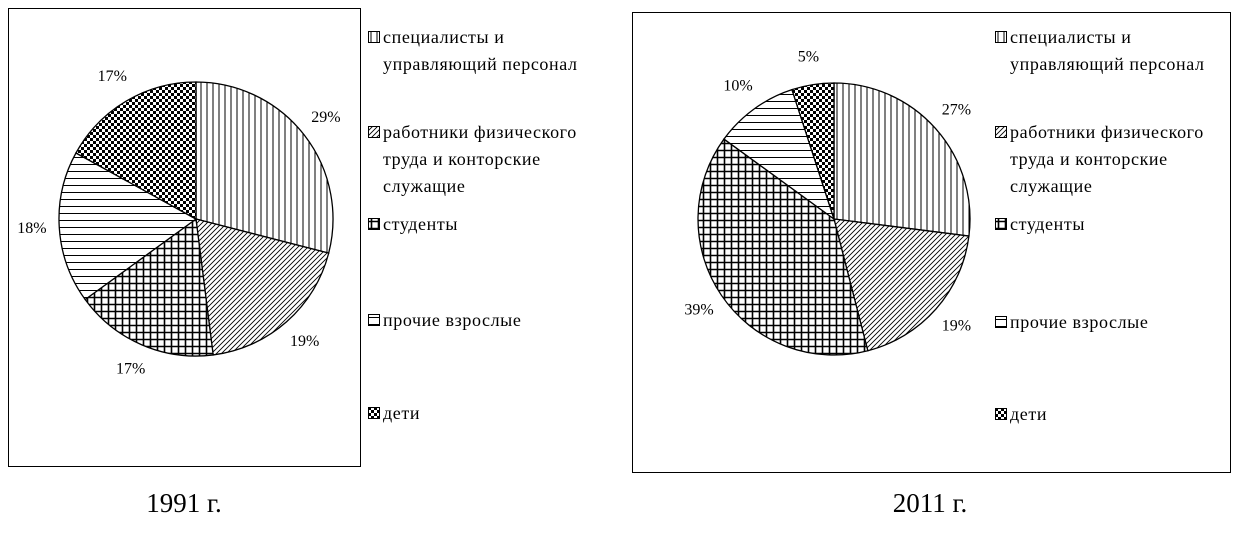 This screenshot has height=538, width=1235. What do you see at coordinates (737, 86) in the screenshot?
I see `data-label: 10%` at bounding box center [737, 86].